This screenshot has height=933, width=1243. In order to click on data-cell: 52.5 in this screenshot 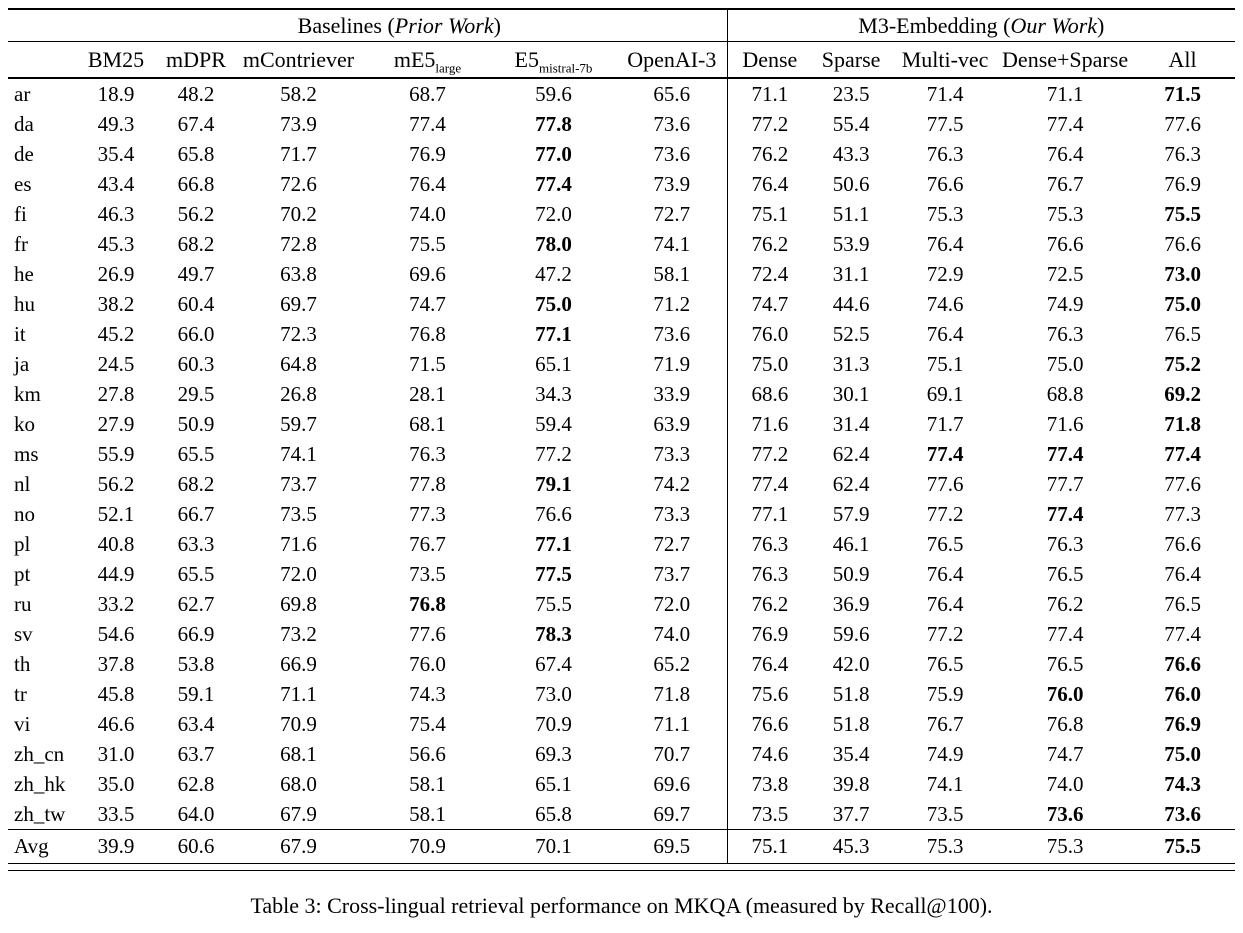, I will do `click(851, 334)`.